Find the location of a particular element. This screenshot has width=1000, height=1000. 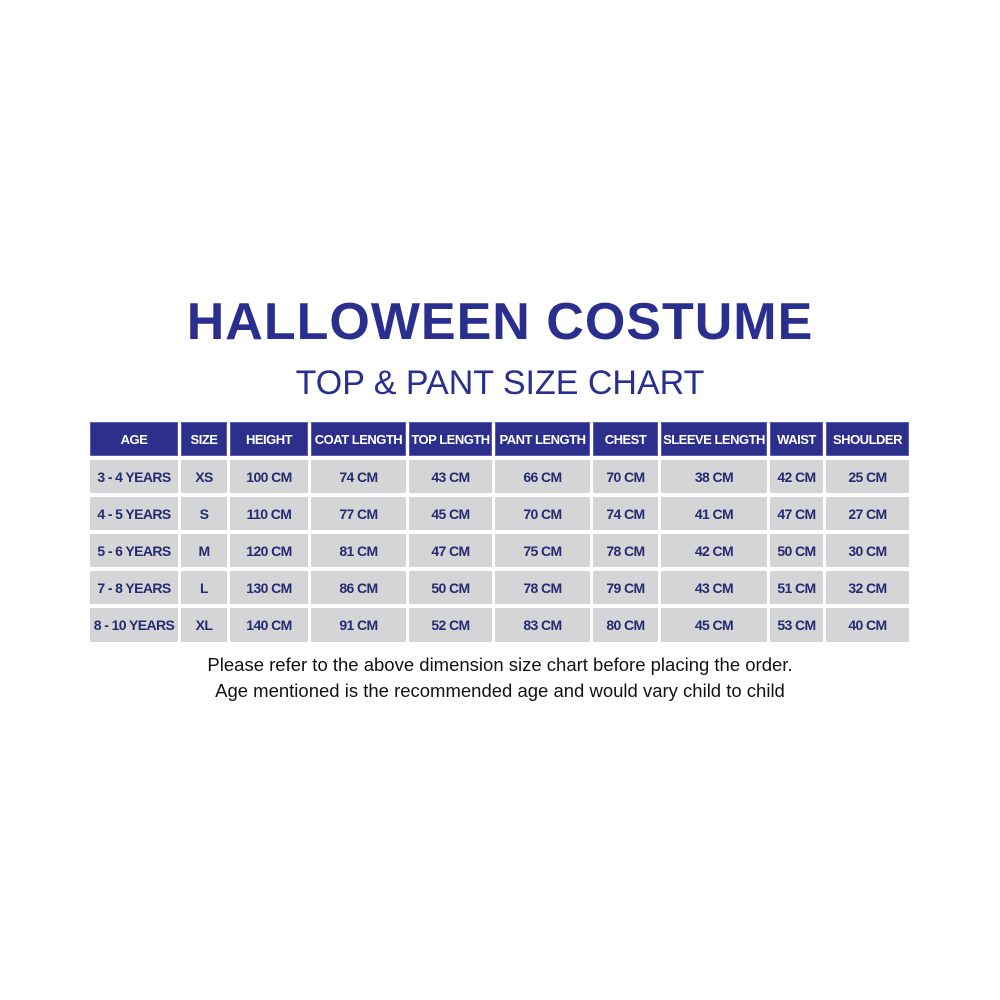

page-subtitle: TOP & PANT SIZE CHART is located at coordinates (500, 383).